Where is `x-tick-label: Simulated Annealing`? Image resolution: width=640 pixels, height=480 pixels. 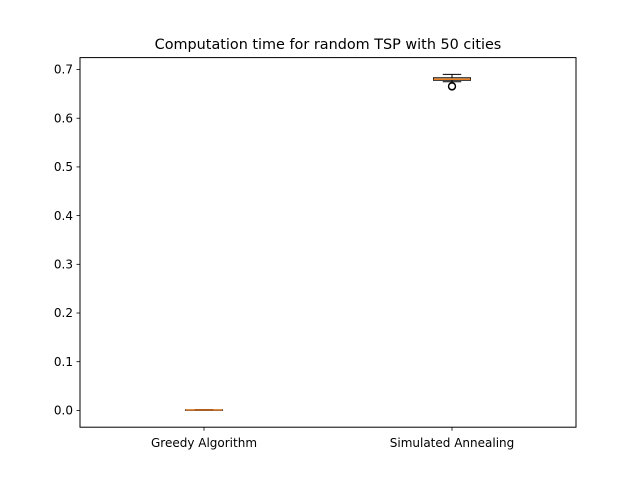 x-tick-label: Simulated Annealing is located at coordinates (452, 443).